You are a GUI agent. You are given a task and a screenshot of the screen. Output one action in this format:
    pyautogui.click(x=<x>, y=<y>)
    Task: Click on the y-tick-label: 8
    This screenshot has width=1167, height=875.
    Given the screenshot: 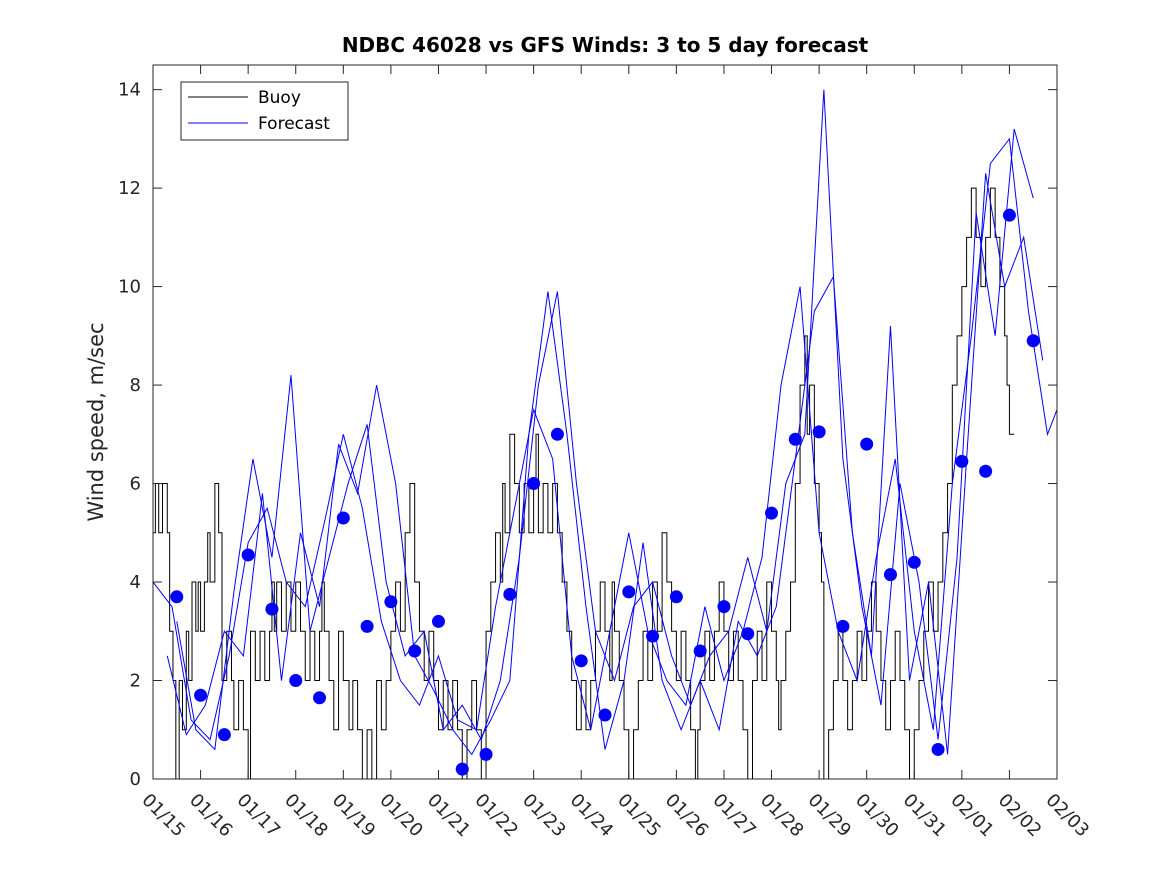 What is the action you would take?
    pyautogui.click(x=135, y=385)
    